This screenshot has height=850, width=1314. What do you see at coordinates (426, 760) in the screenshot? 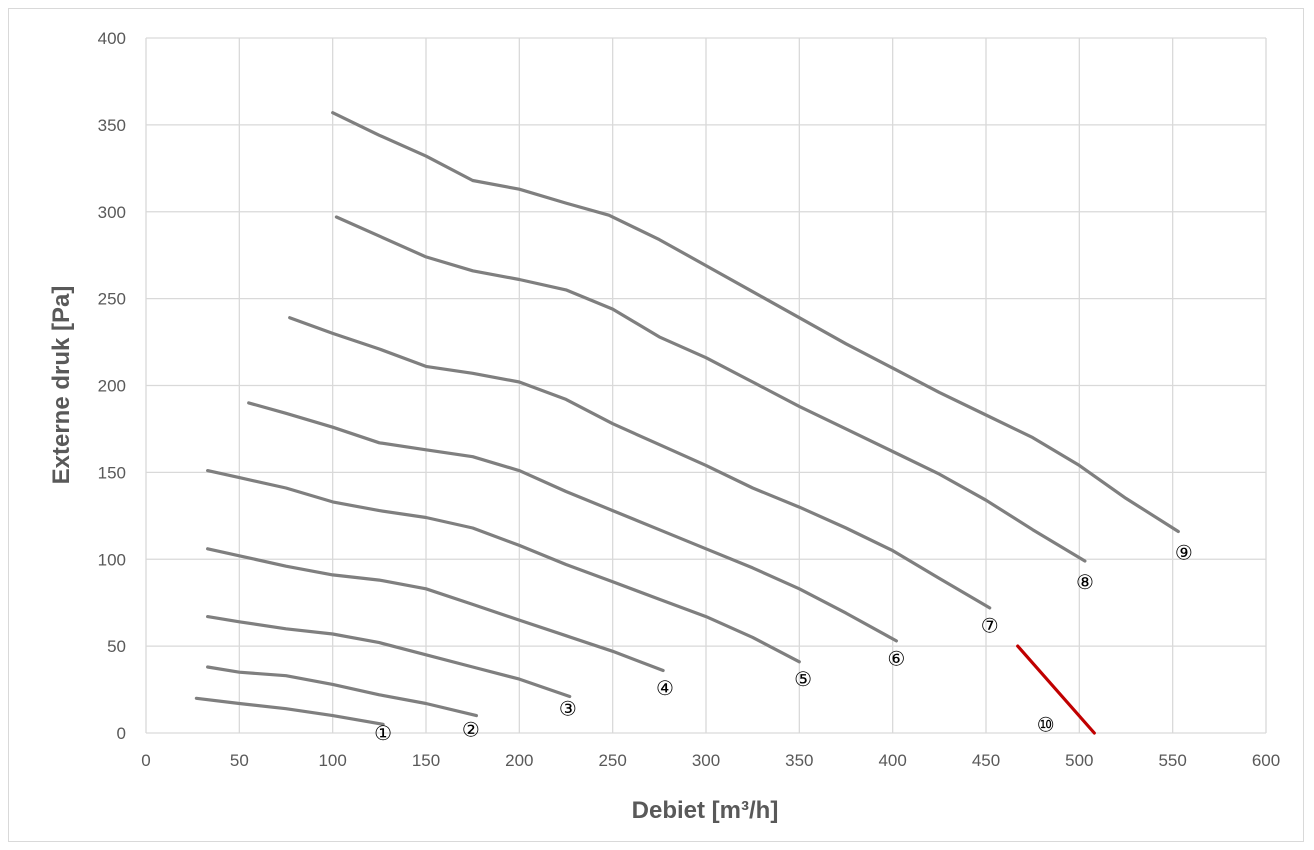
I see `x-tick-label: 150` at bounding box center [426, 760].